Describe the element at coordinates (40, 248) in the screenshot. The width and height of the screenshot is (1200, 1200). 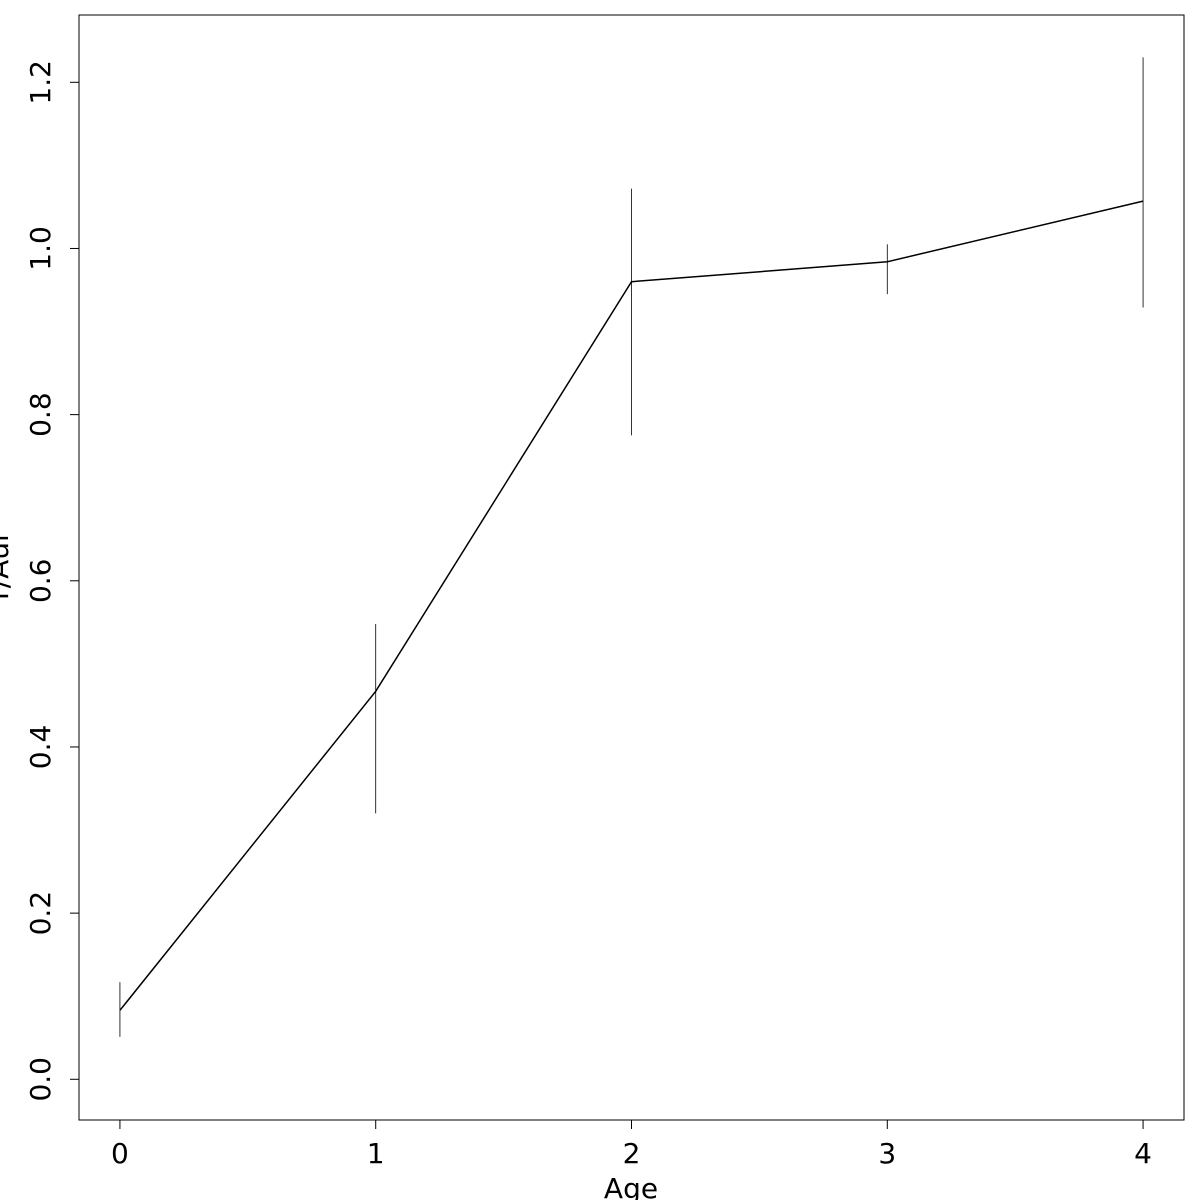
I see `y-tick-label: 1.0` at that location.